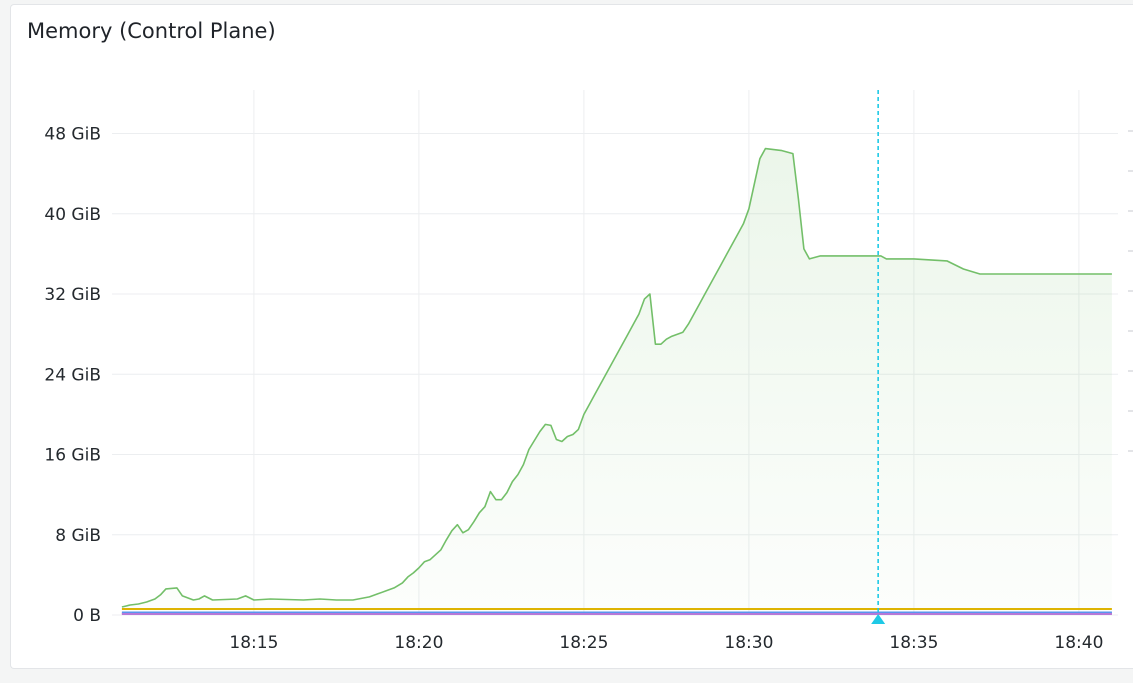  Describe the element at coordinates (72, 456) in the screenshot. I see `y-tick-label: 16 GiB` at that location.